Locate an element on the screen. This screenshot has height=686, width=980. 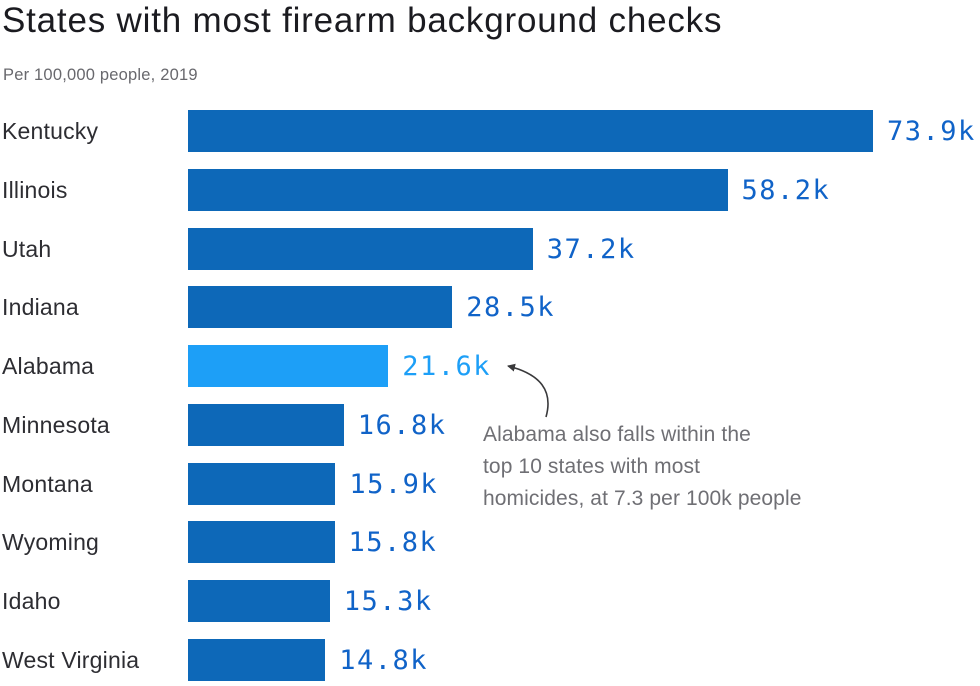
annotation-line-1: Alabama also falls within the is located at coordinates (617, 434).